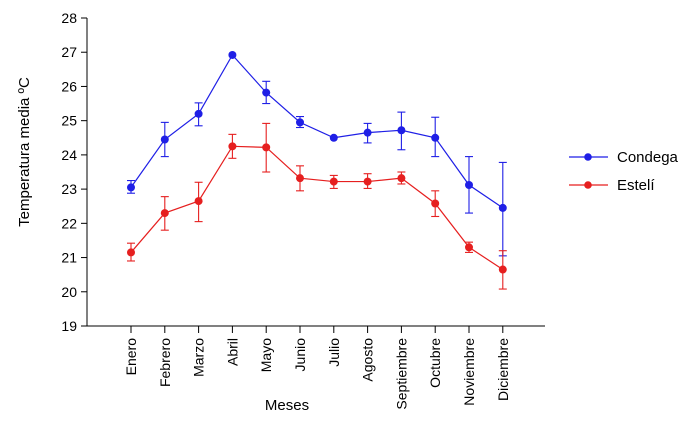  Describe the element at coordinates (612, 185) in the screenshot. I see `legend-item-esteli: Estelí` at that location.